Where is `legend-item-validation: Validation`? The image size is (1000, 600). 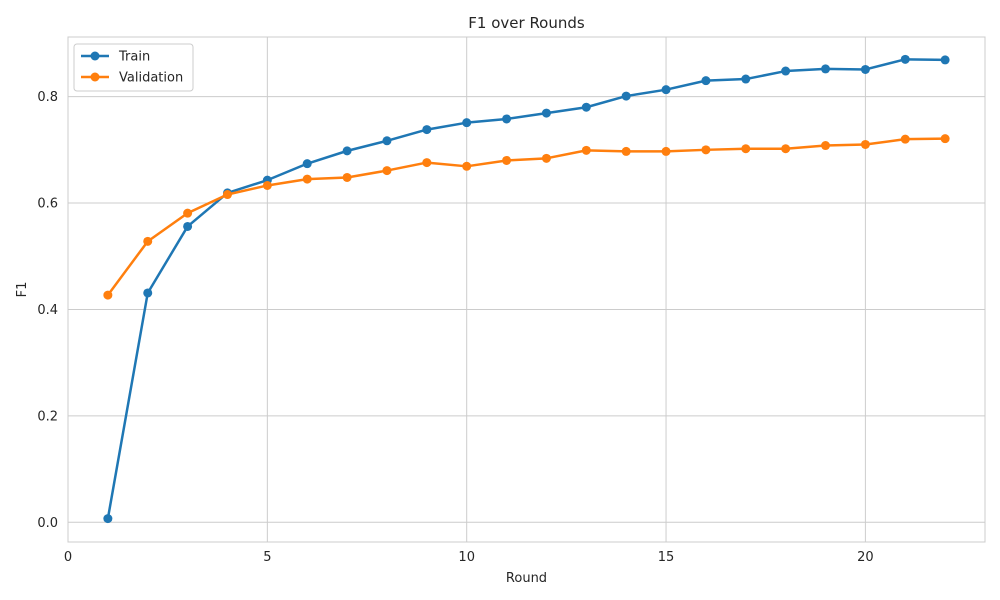
legend-item-validation: Validation is located at coordinates (132, 78).